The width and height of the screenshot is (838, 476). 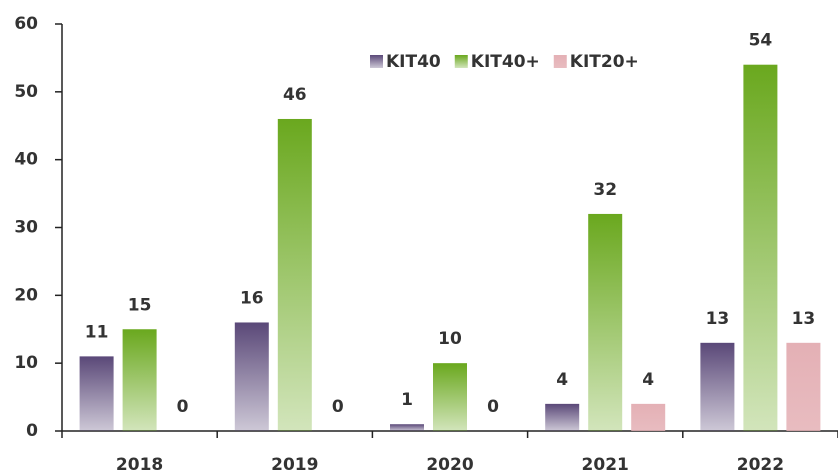 What do you see at coordinates (252, 298) in the screenshot?
I see `data-label: 16` at bounding box center [252, 298].